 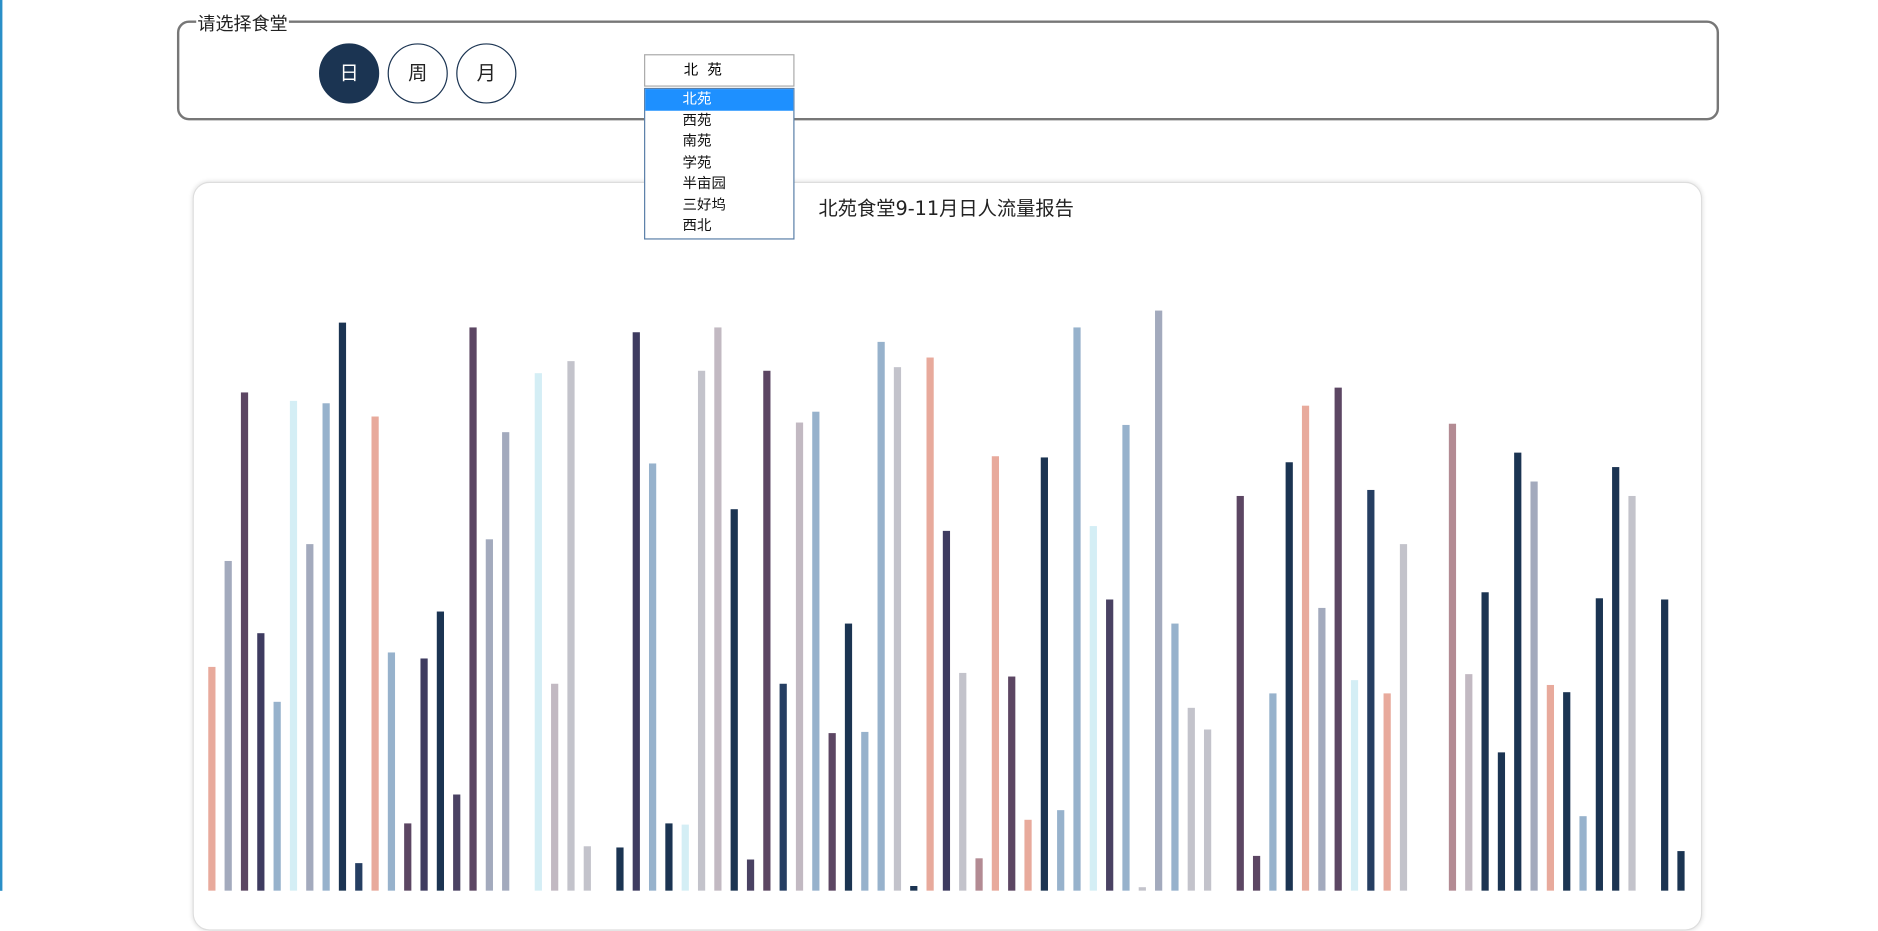 What do you see at coordinates (1, 445) in the screenshot?
I see `window-edge` at bounding box center [1, 445].